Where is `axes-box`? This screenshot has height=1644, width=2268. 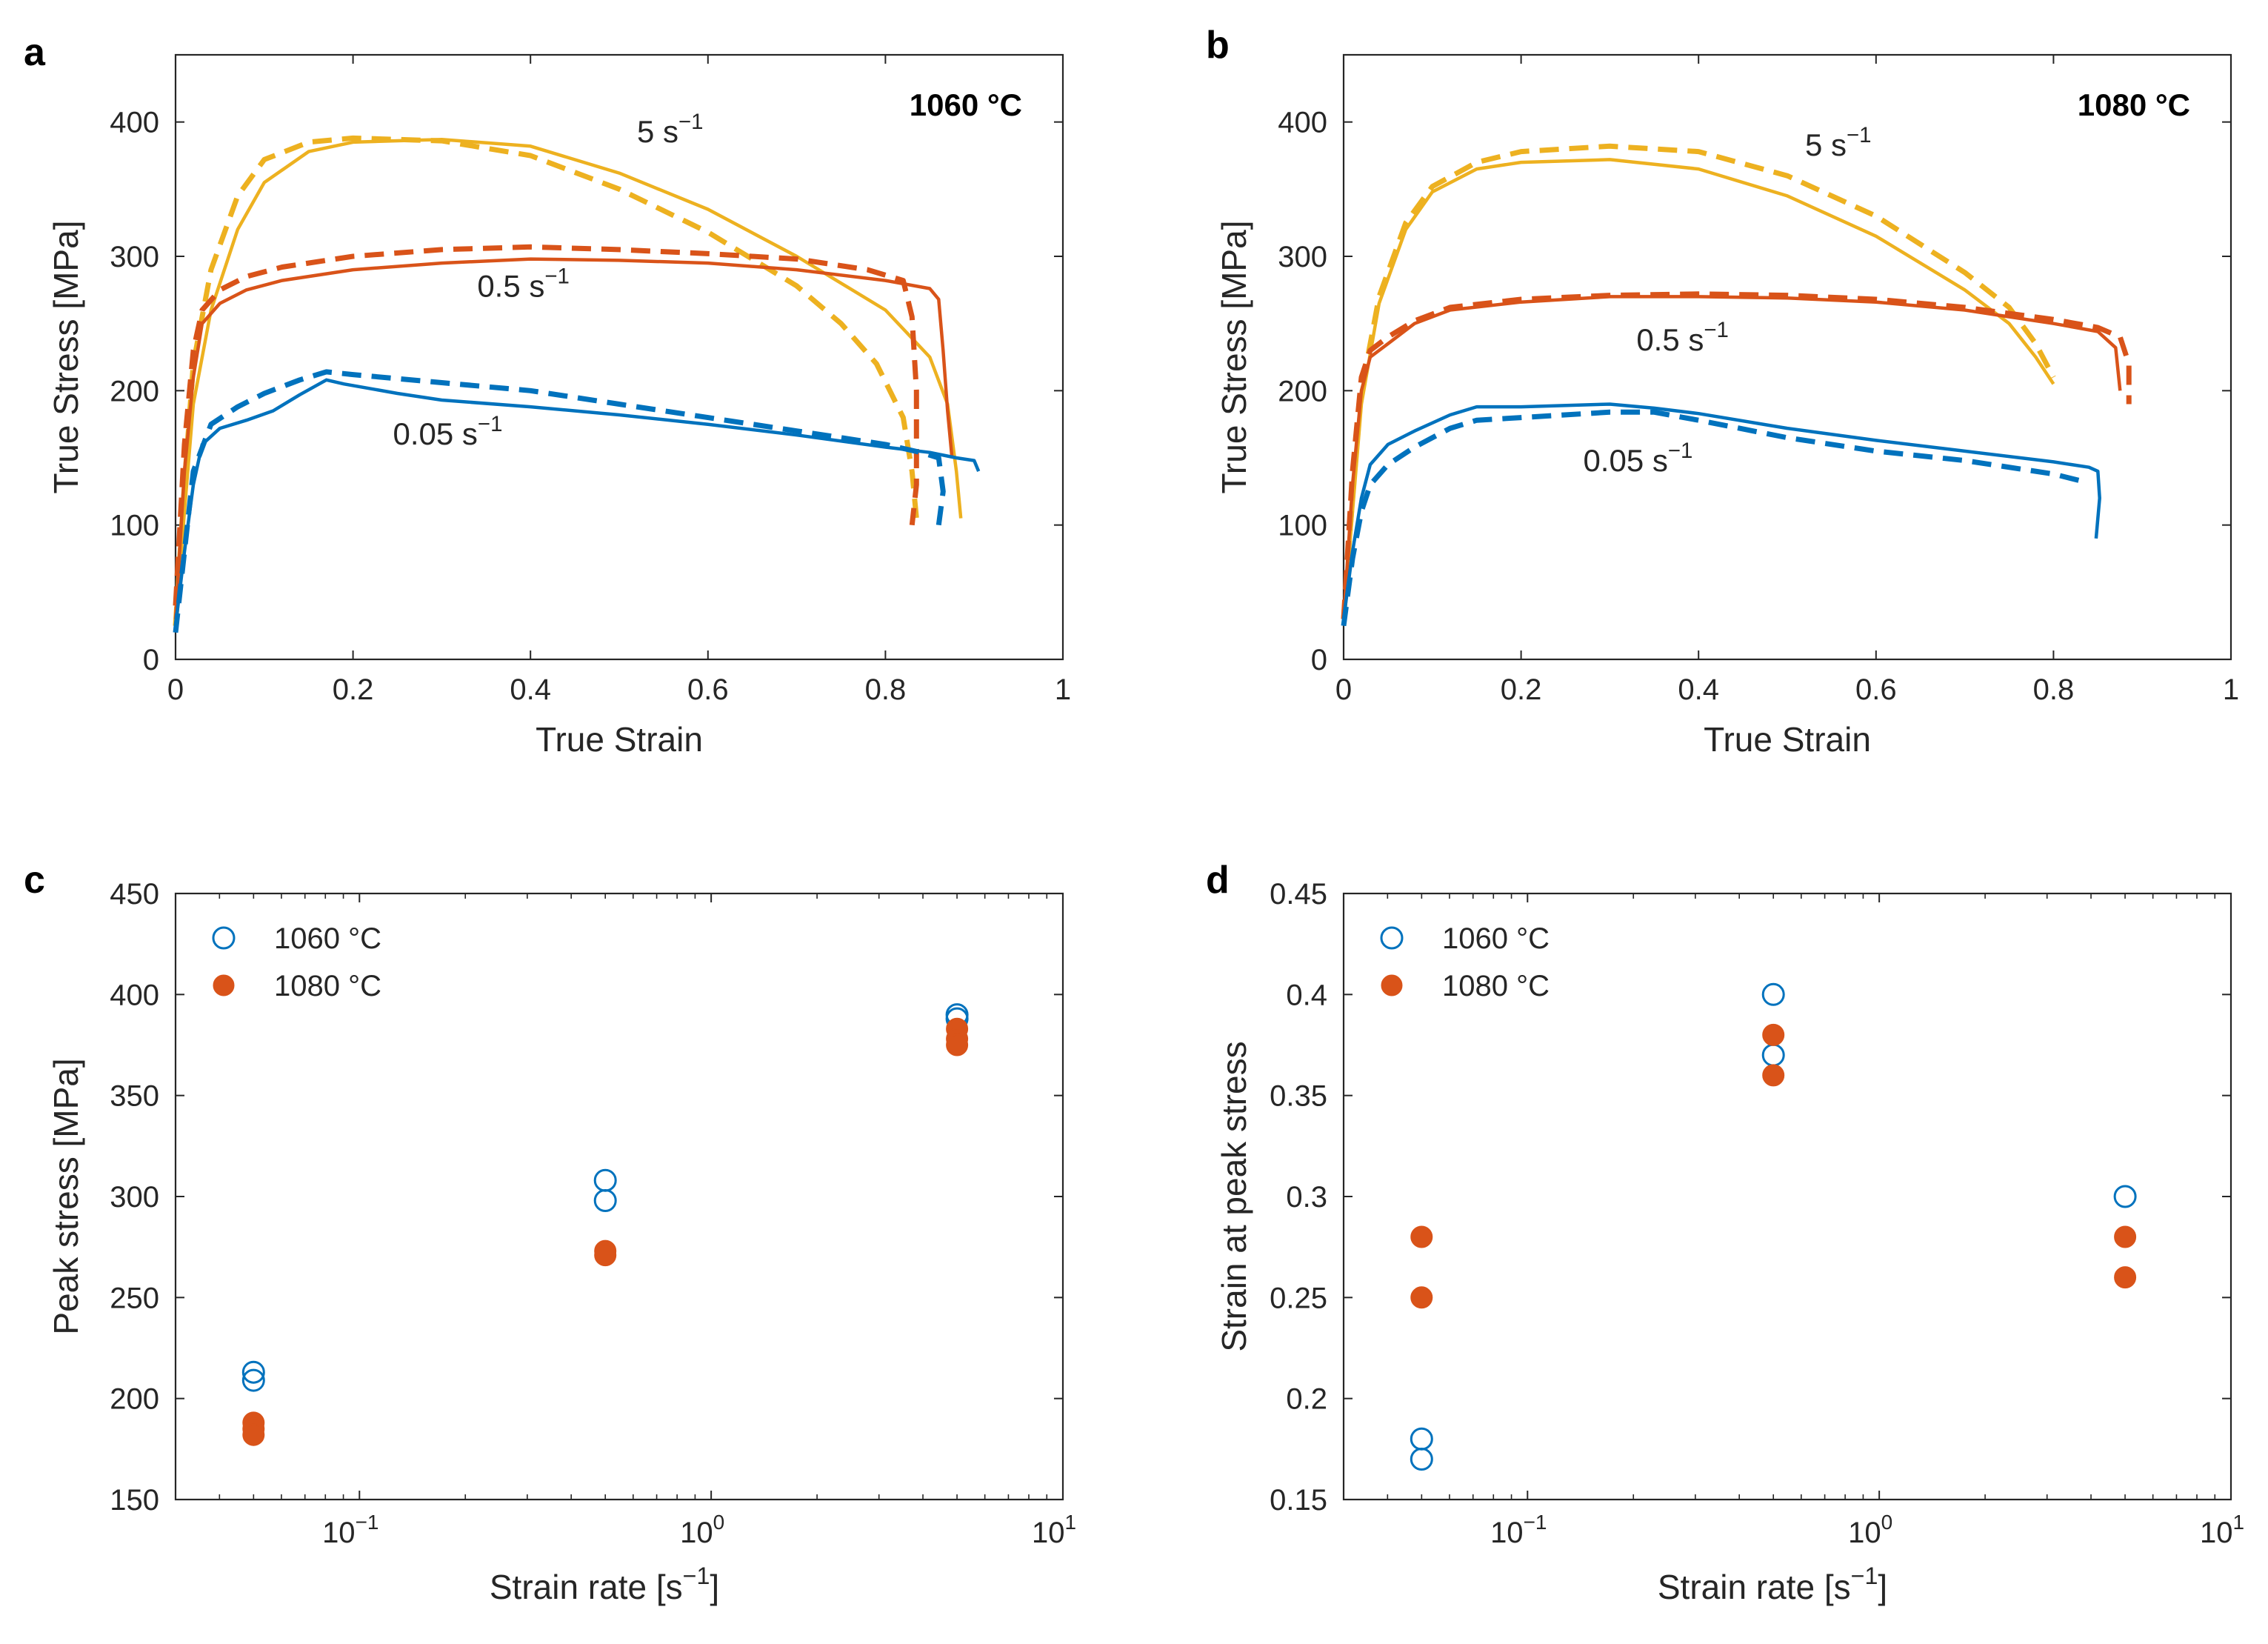
axes-box is located at coordinates (1787, 357).